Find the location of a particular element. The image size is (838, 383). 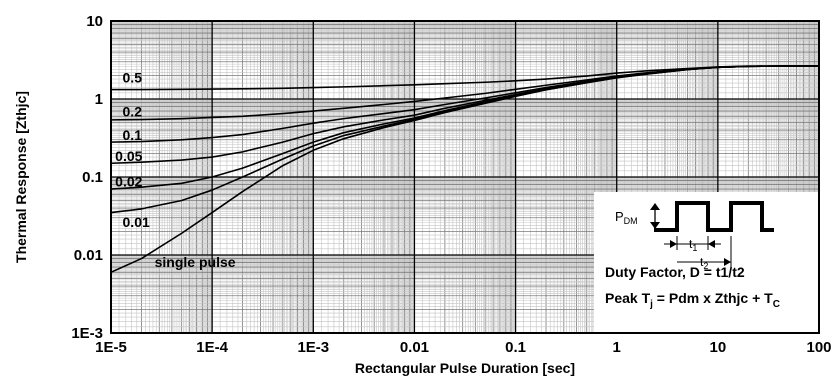

y-tick-label: 1E-3 is located at coordinates (87, 333).